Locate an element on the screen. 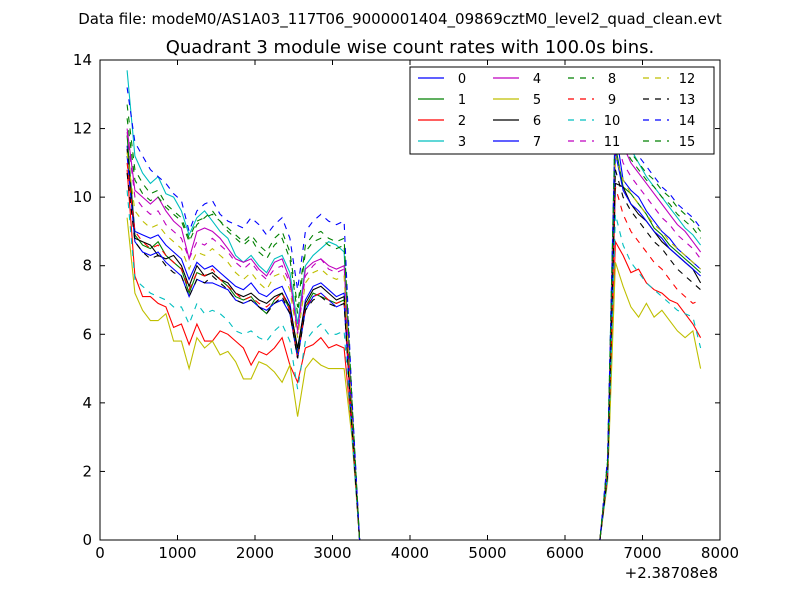  y-tick-label: 6 is located at coordinates (87, 334).